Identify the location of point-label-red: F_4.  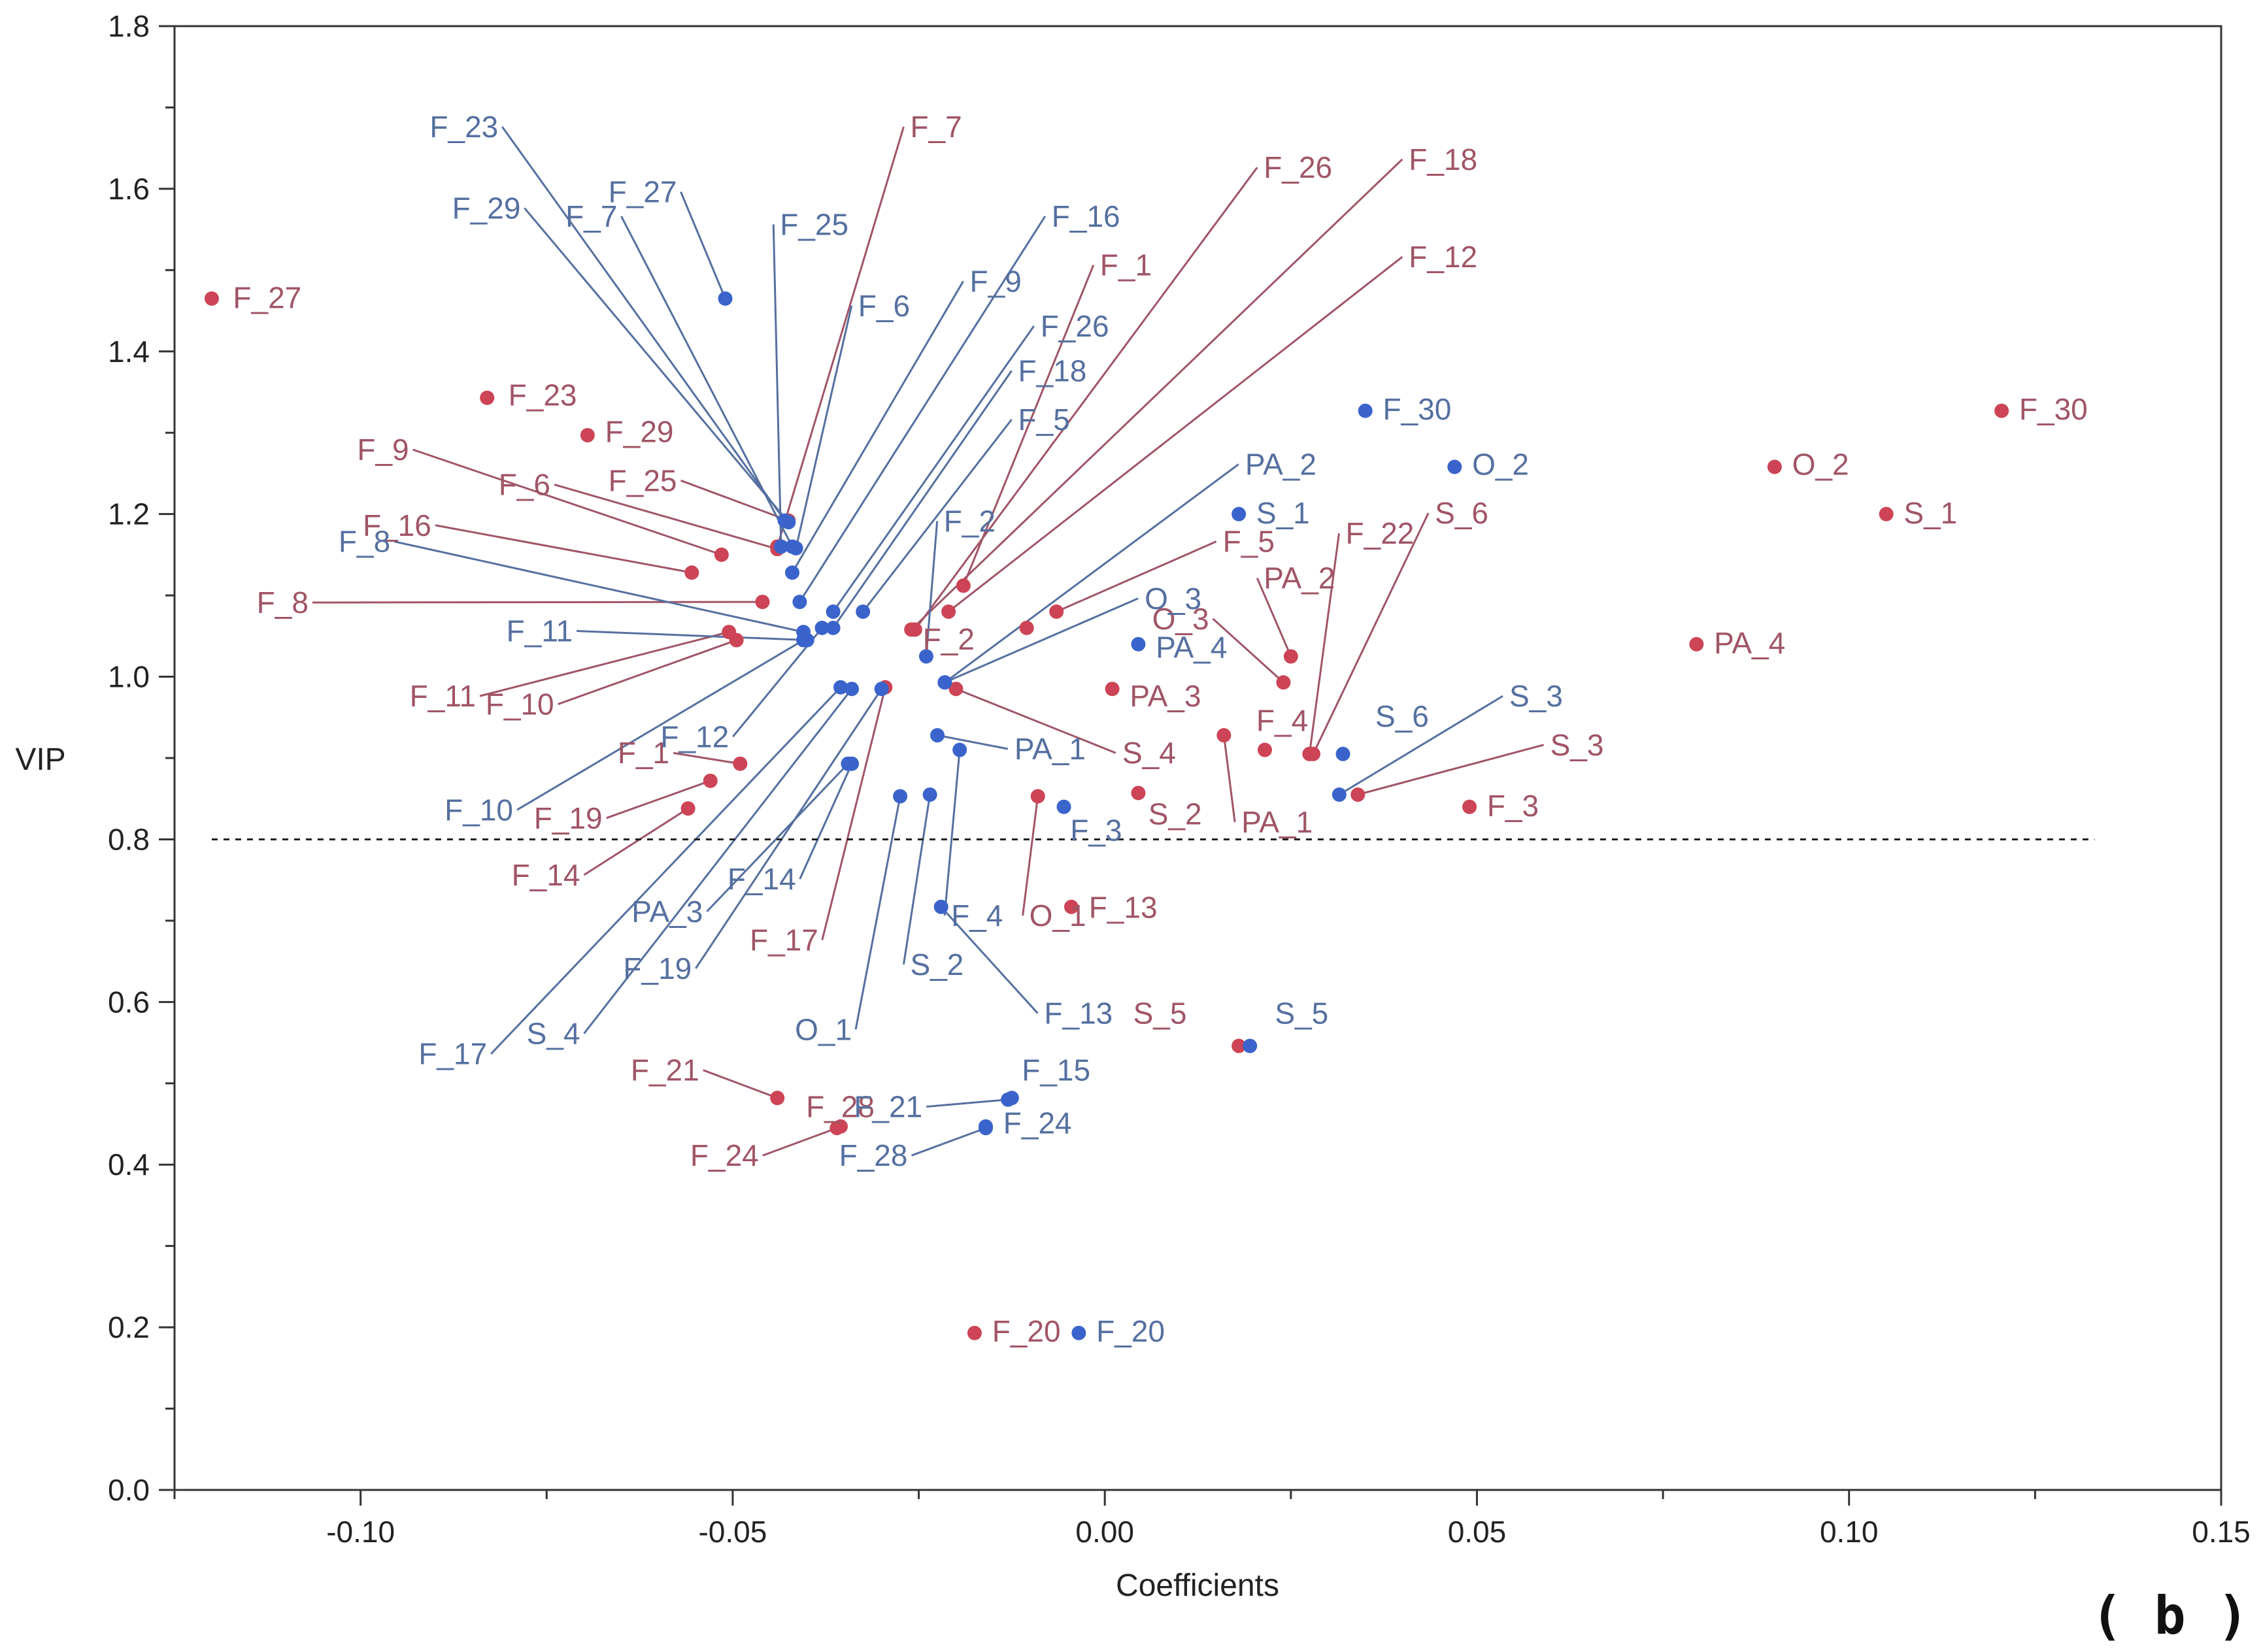
(1282, 720).